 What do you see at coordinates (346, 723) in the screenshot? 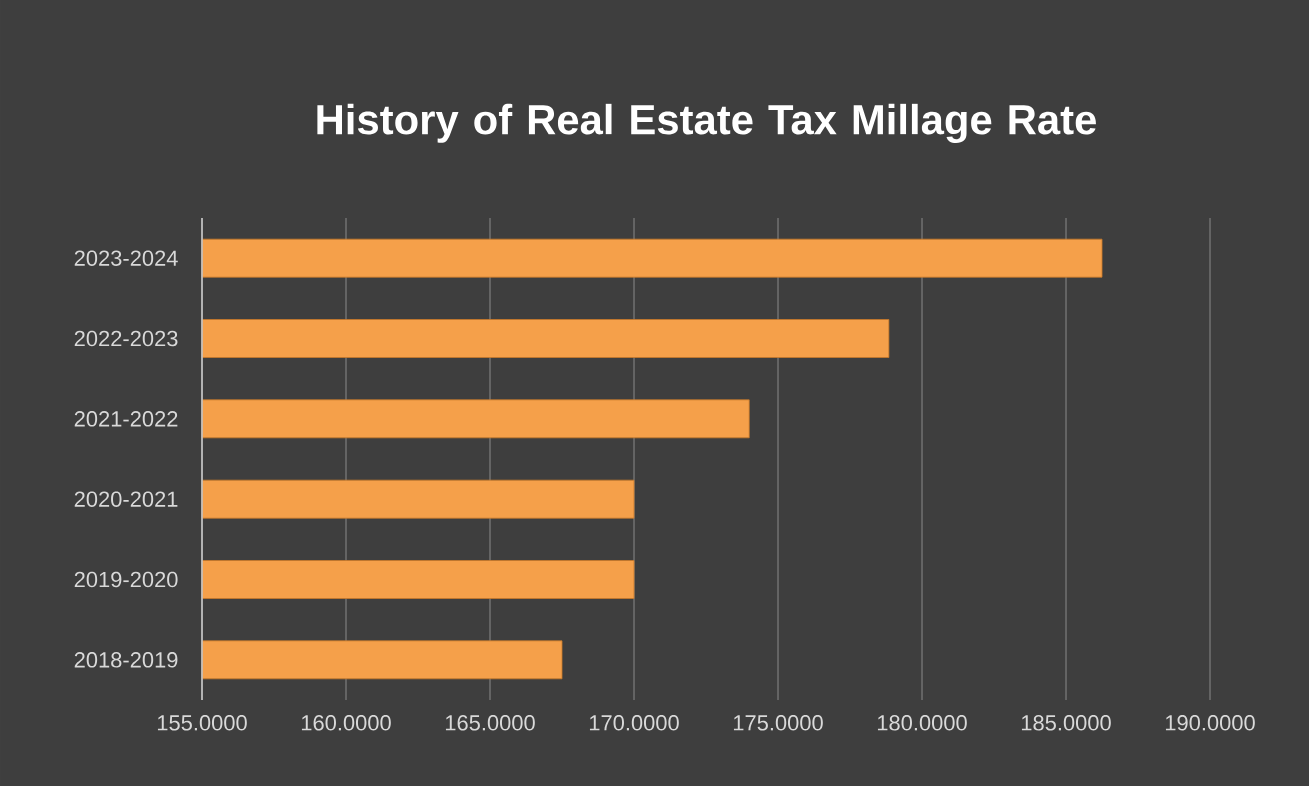
I see `x-tick-label: 160.0000` at bounding box center [346, 723].